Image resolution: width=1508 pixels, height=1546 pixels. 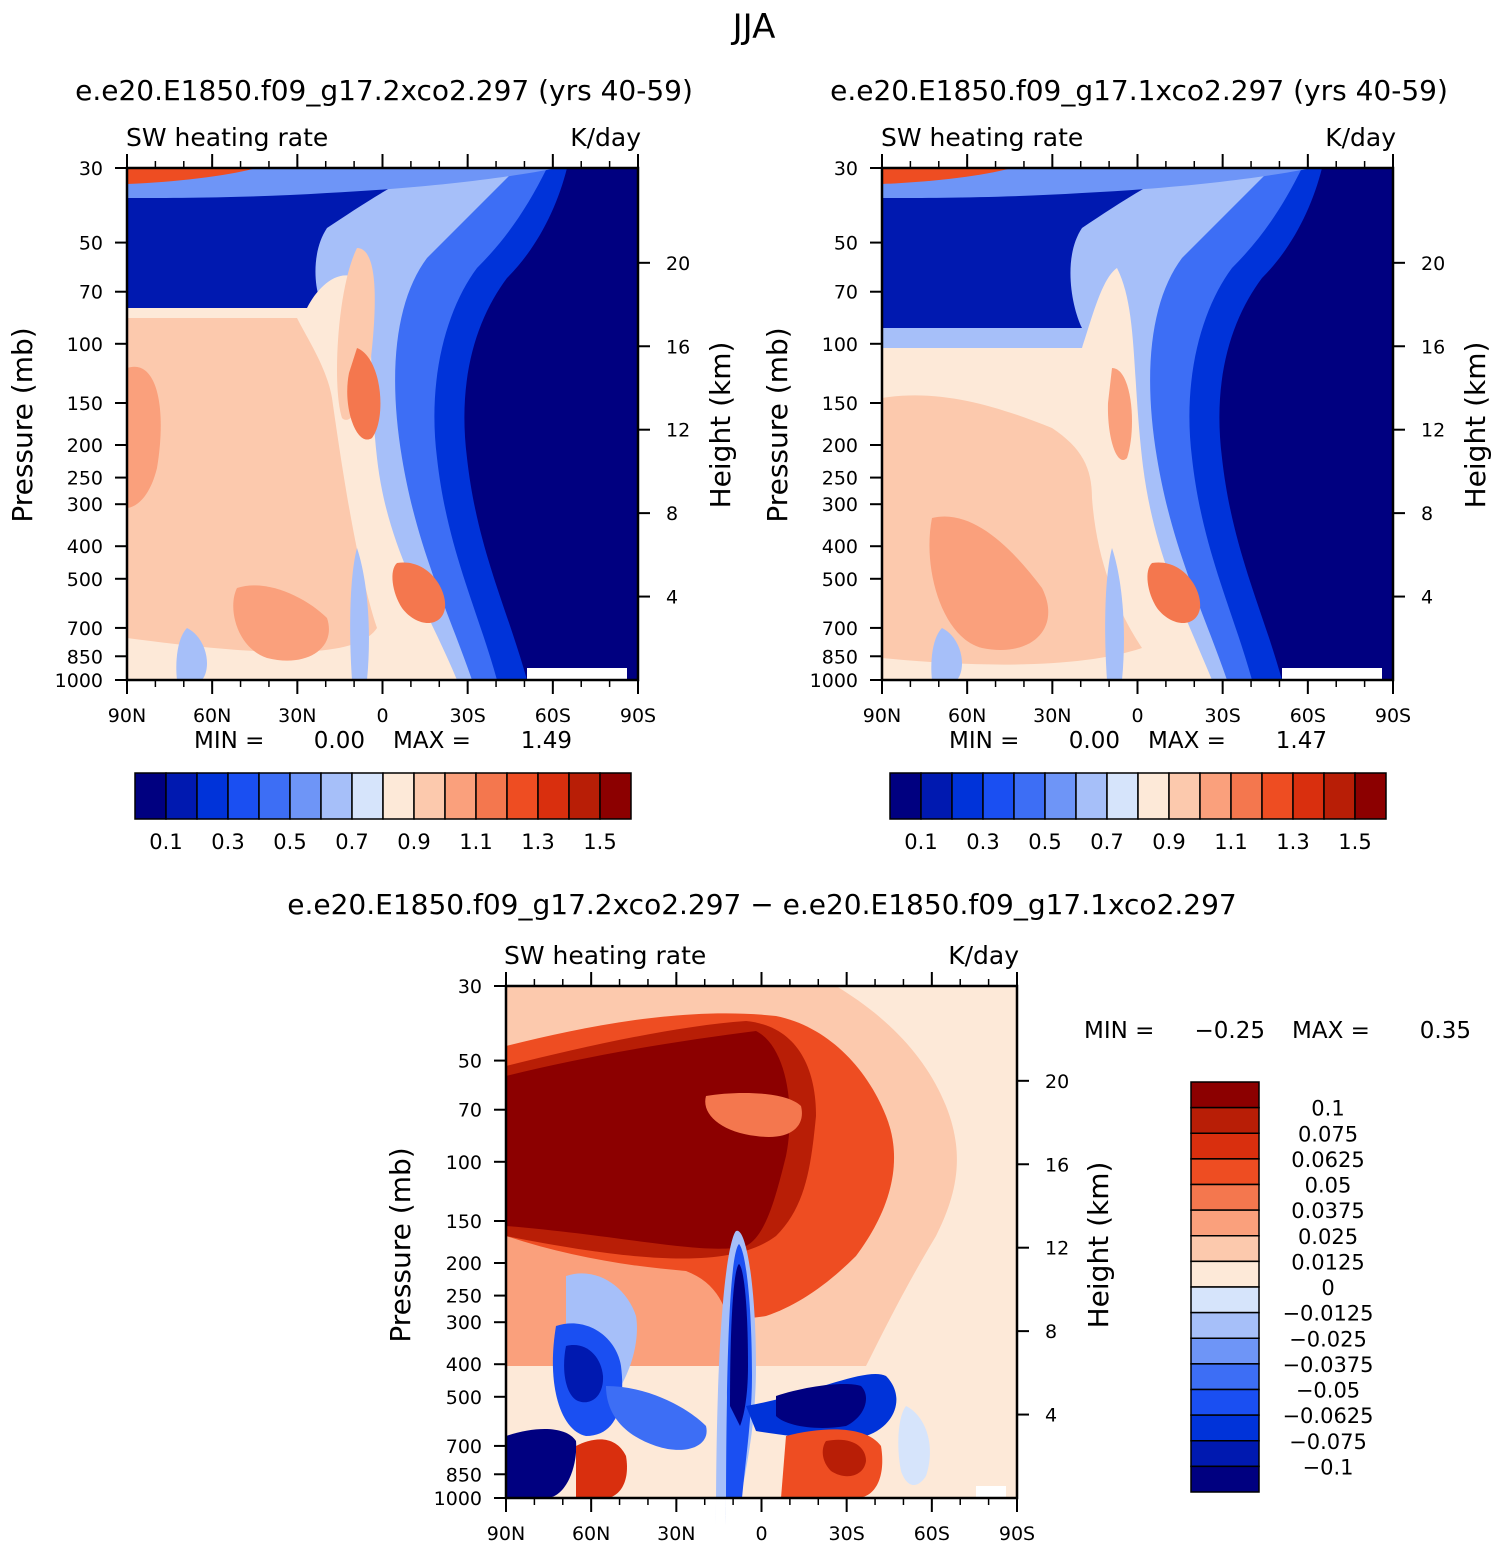 I want to click on lat-tick-label: 0, so click(x=382, y=716).